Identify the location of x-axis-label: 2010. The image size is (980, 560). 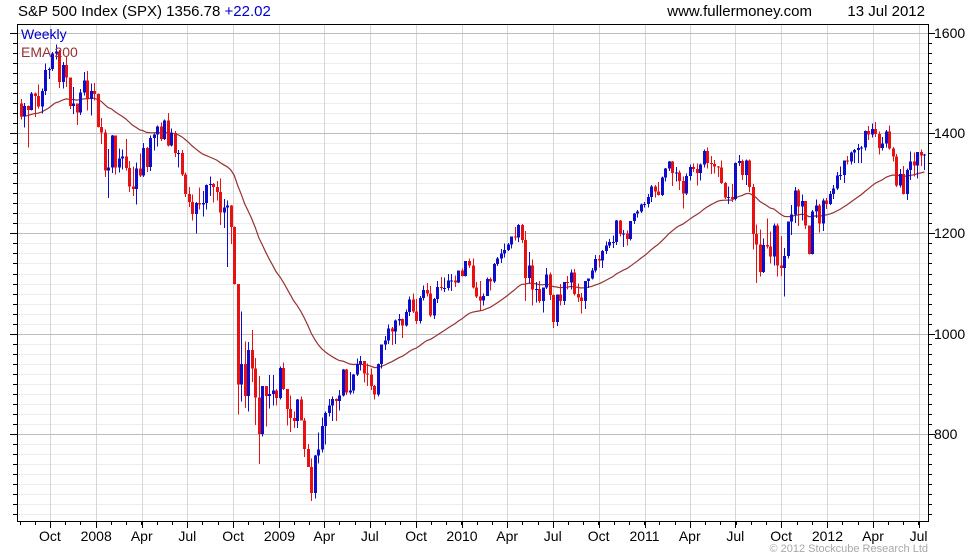
(462, 536).